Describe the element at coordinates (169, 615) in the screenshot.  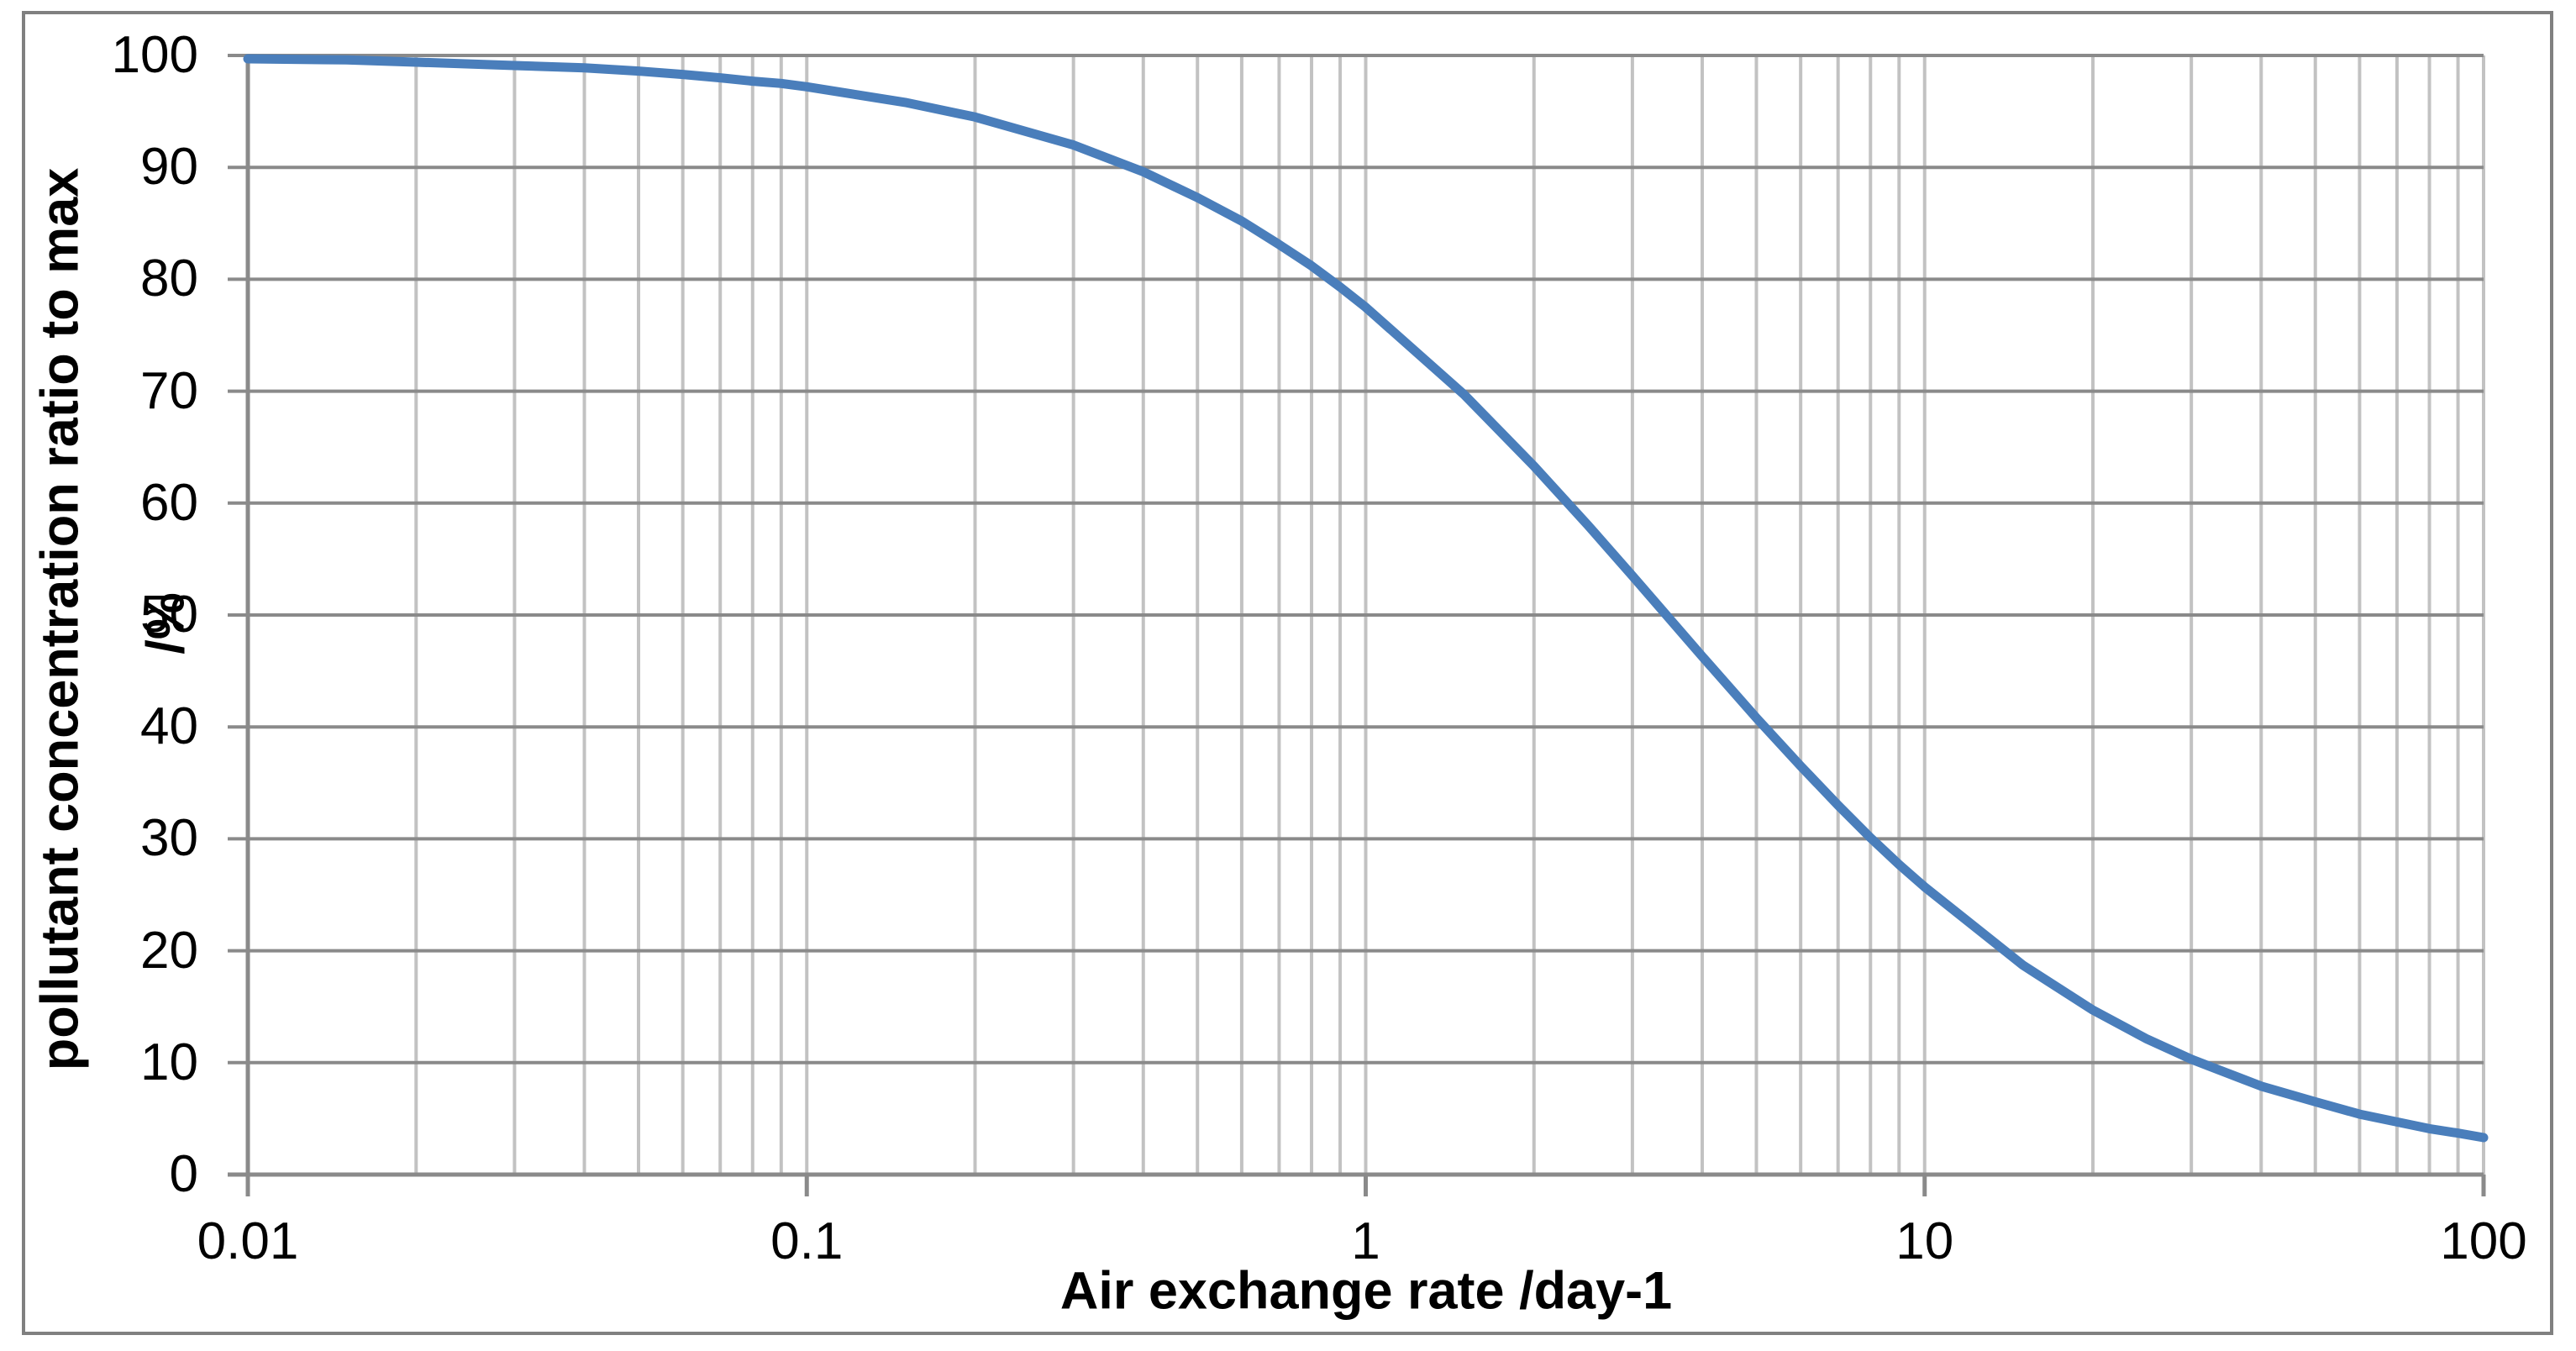
I see `y-tick-label: 50` at that location.